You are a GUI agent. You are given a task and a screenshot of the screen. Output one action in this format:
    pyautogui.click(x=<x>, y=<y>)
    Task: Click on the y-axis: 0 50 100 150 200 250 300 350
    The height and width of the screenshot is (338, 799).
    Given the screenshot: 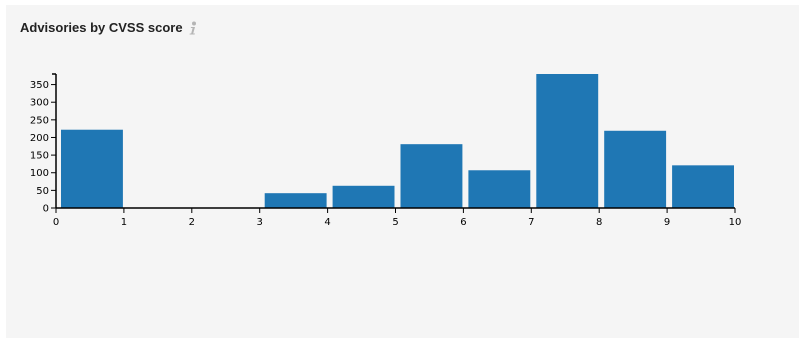 What is the action you would take?
    pyautogui.click(x=43, y=144)
    